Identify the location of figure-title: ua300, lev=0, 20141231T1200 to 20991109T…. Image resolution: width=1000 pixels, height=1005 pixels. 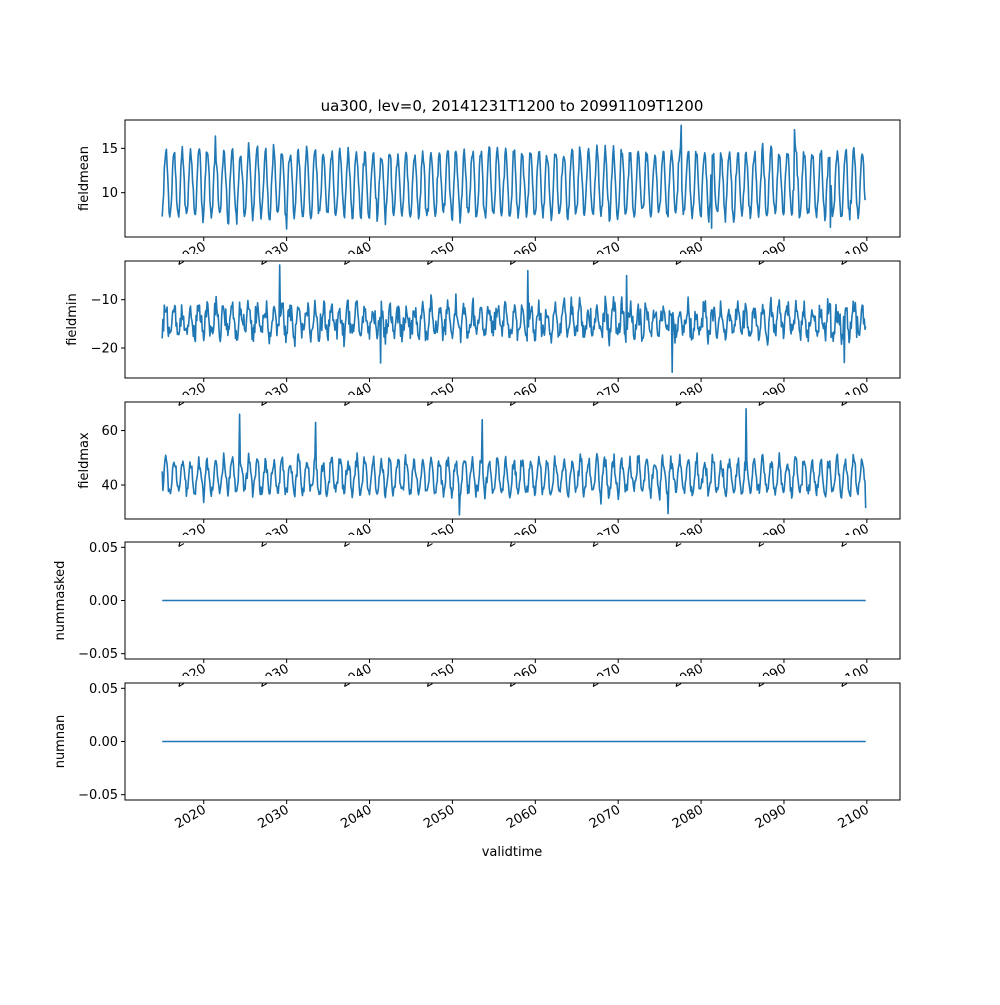
(512, 106).